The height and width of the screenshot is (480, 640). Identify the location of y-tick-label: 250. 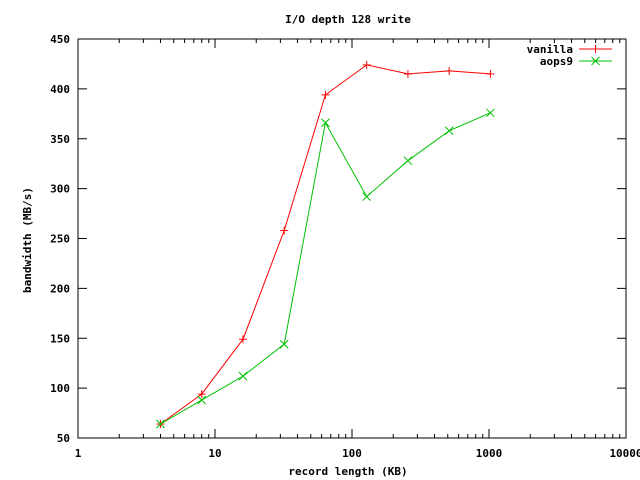
(60, 239).